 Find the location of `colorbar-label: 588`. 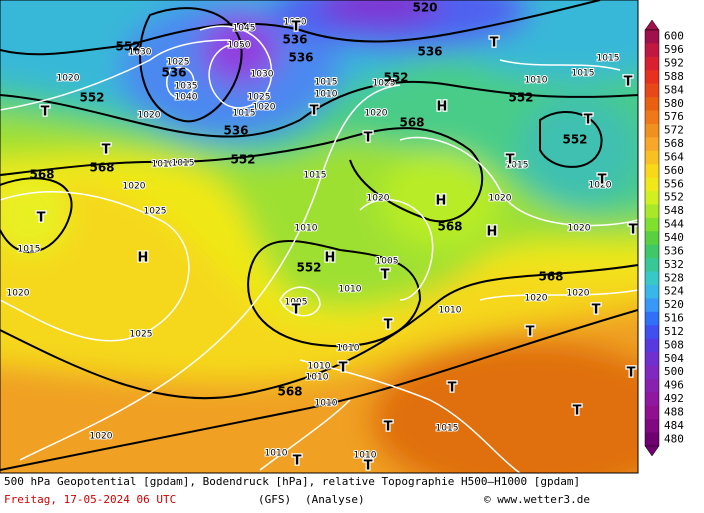

colorbar-label: 588 is located at coordinates (674, 76).